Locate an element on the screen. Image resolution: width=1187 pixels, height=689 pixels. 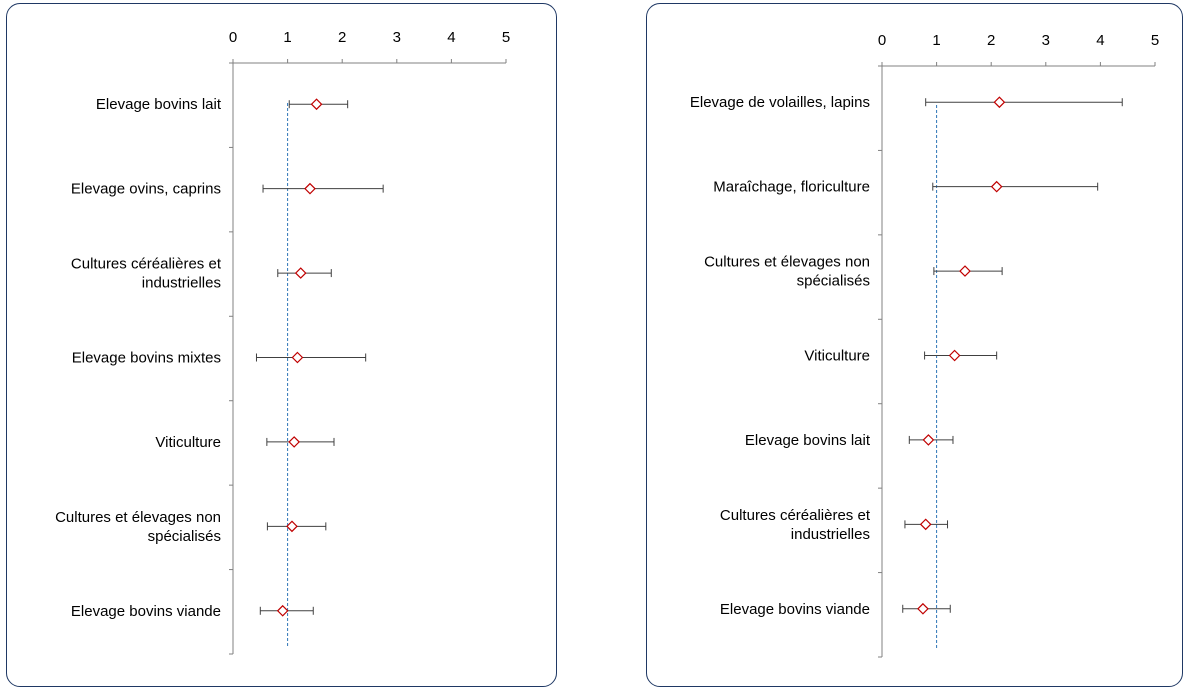
category-label: Elevage ovins, caprins is located at coordinates (146, 189).